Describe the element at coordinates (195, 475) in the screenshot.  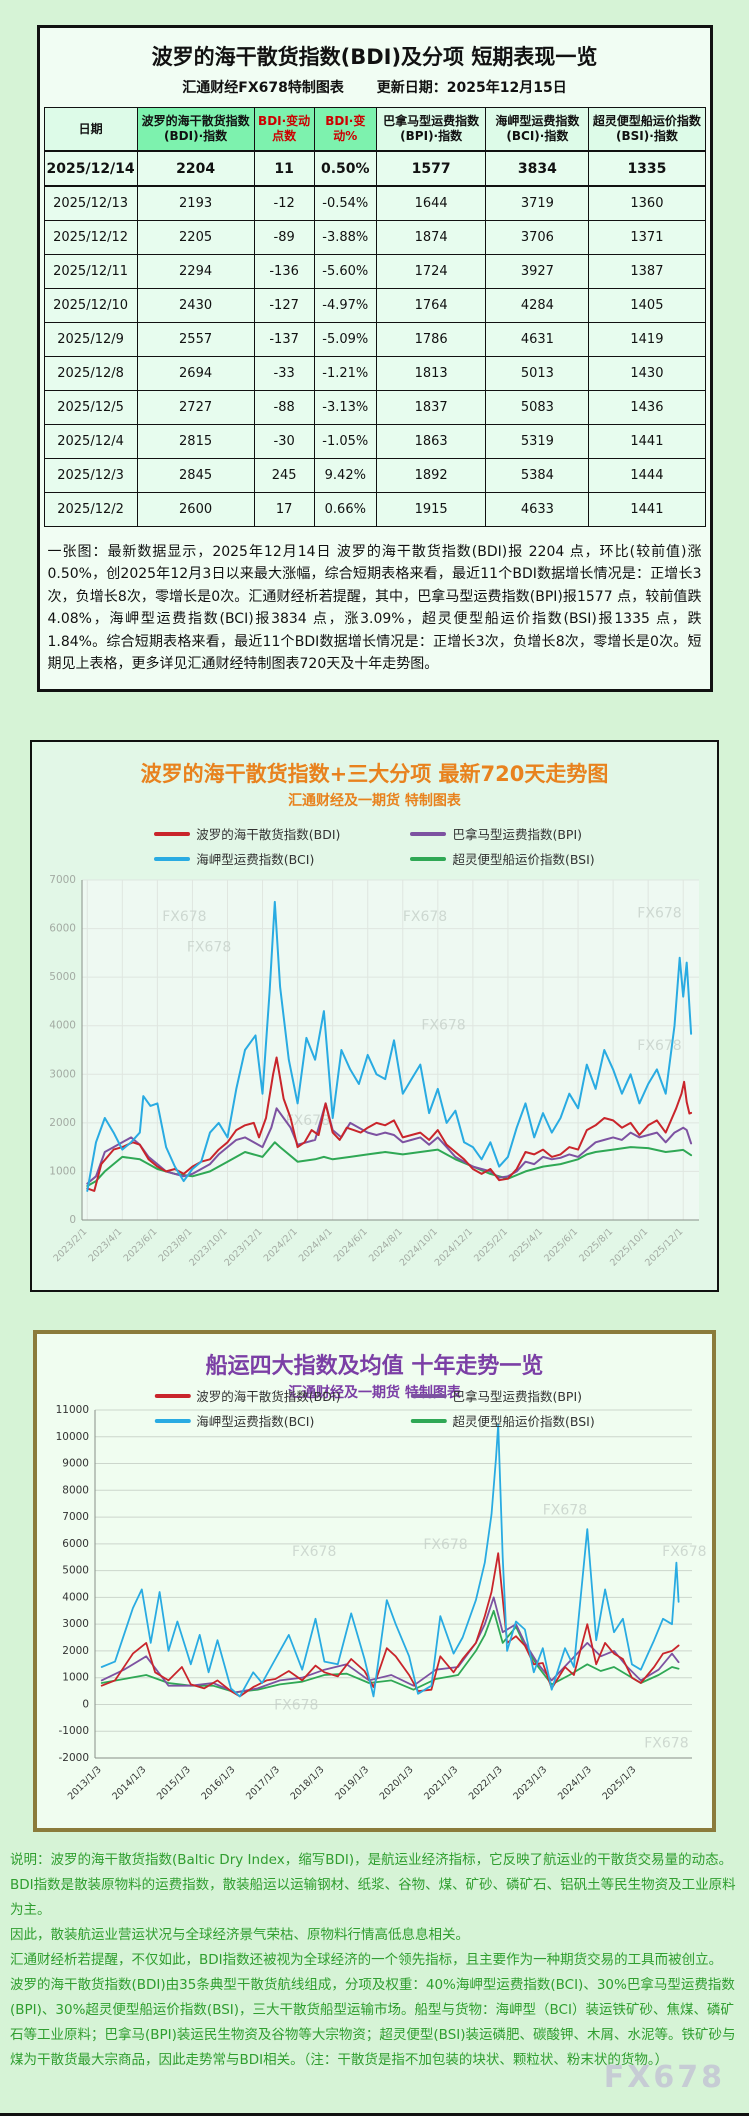
I see `table-cell: 2845` at that location.